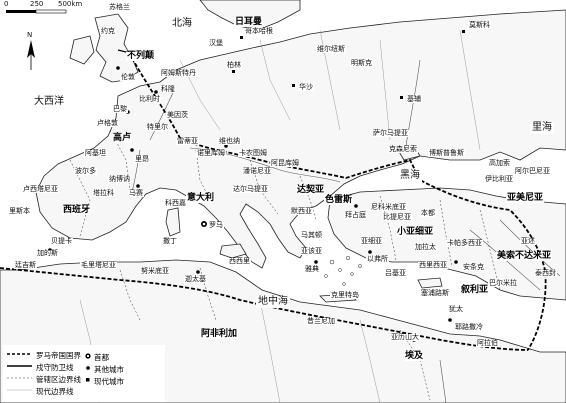 Image resolution: width=566 pixels, height=403 pixels. I want to click on place-hamburg: 汉堡, so click(216, 43).